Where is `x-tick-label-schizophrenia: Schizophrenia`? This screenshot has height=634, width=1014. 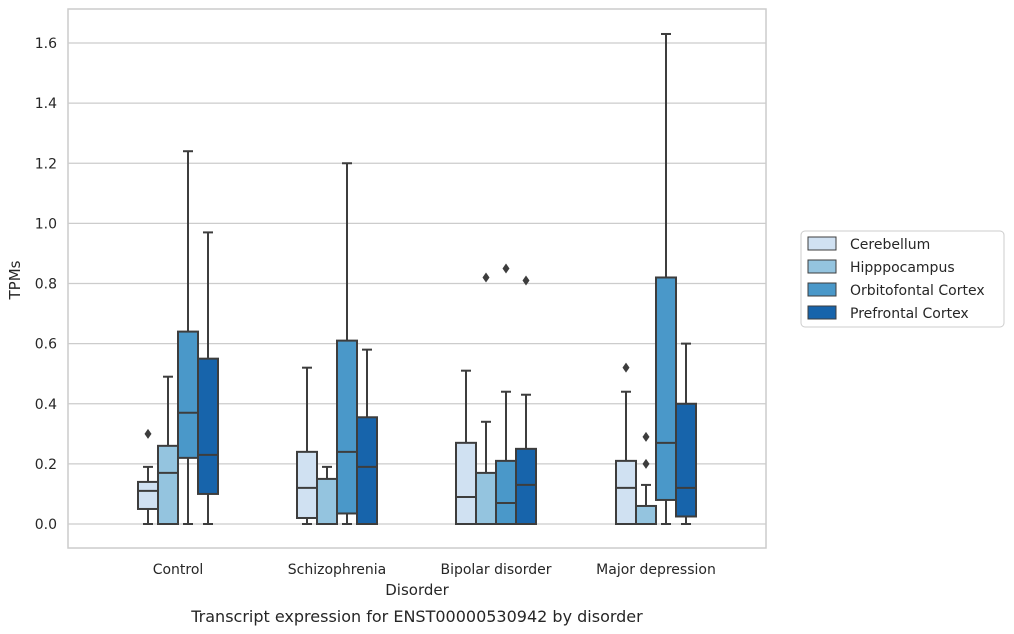
x-tick-label-schizophrenia: Schizophrenia is located at coordinates (337, 570).